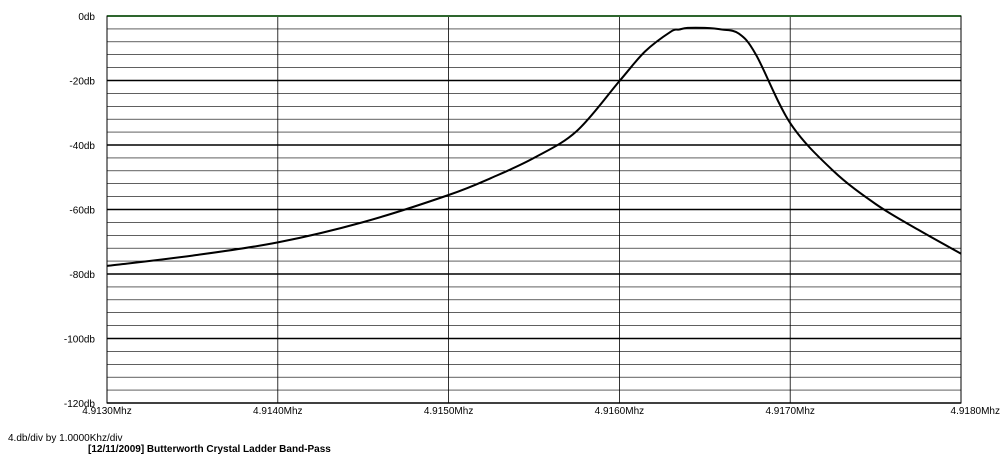 The image size is (1002, 466). I want to click on scale-description: 4.db/div by 1.0000Khz/div, so click(65, 438).